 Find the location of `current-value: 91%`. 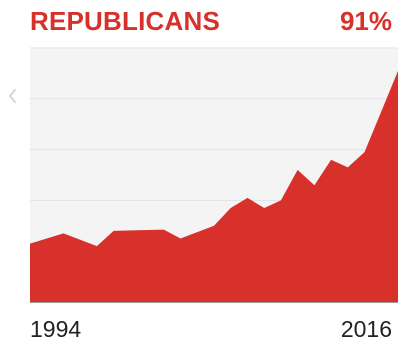

current-value: 91% is located at coordinates (365, 21).